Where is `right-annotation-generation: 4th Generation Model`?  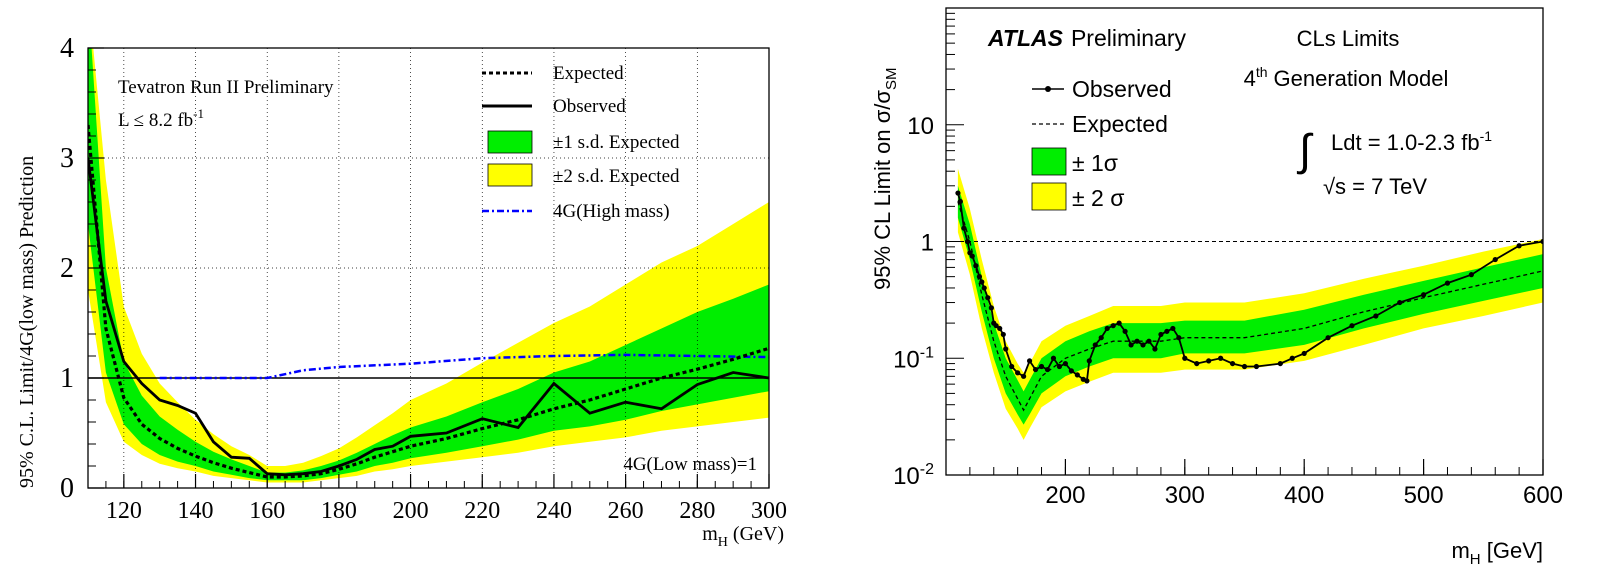
right-annotation-generation: 4th Generation Model is located at coordinates (1346, 77).